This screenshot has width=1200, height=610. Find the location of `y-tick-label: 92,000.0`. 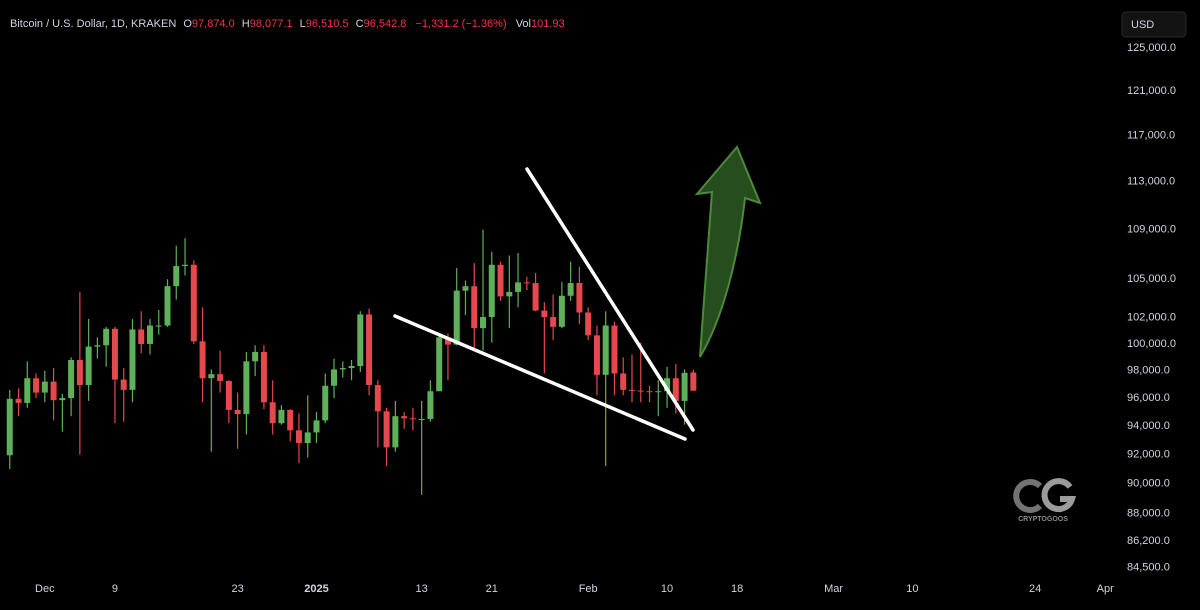

y-tick-label: 92,000.0 is located at coordinates (1148, 454).